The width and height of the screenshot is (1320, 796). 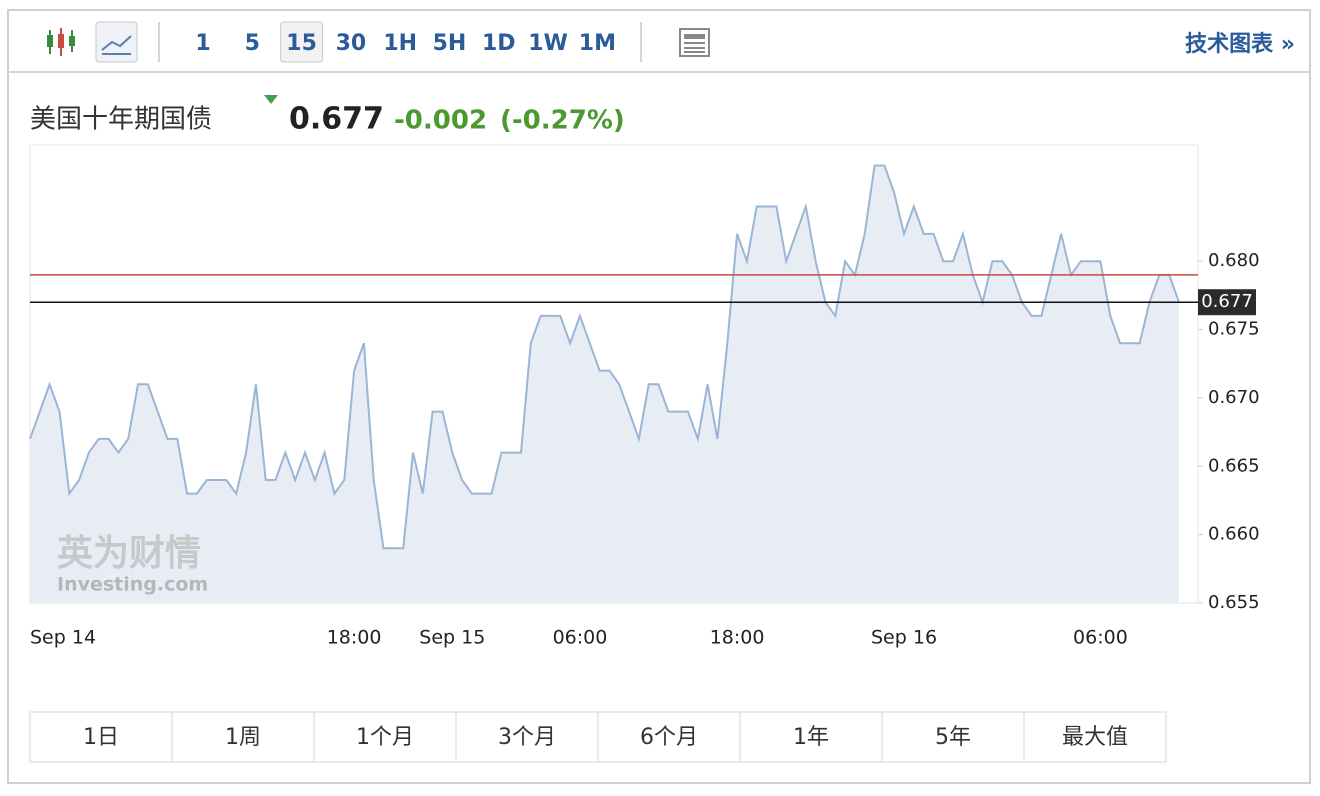 I want to click on y-tick-label: 0.655, so click(x=1234, y=602).